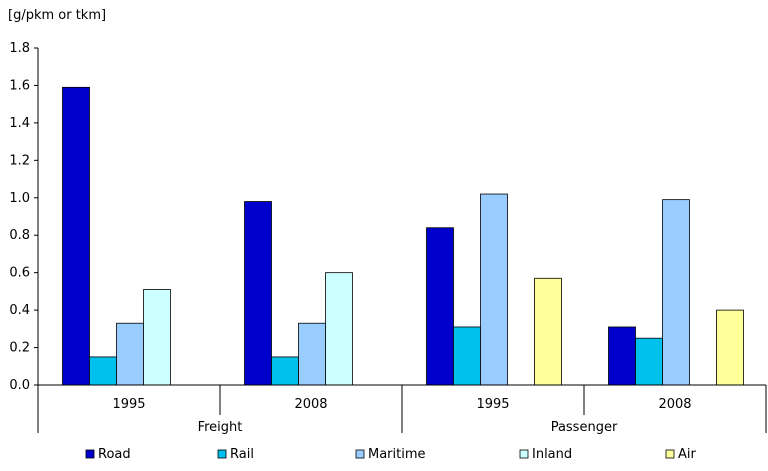 The height and width of the screenshot is (471, 768). What do you see at coordinates (19, 48) in the screenshot?
I see `y-tick-label: 1.8` at bounding box center [19, 48].